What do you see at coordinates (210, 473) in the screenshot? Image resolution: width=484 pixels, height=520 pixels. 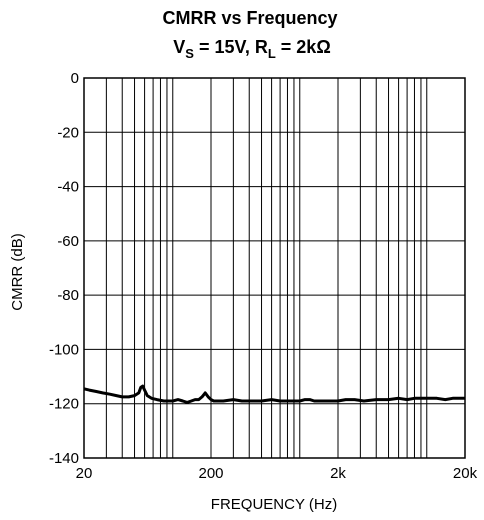 I see `x-tick-label: 200` at bounding box center [210, 473].